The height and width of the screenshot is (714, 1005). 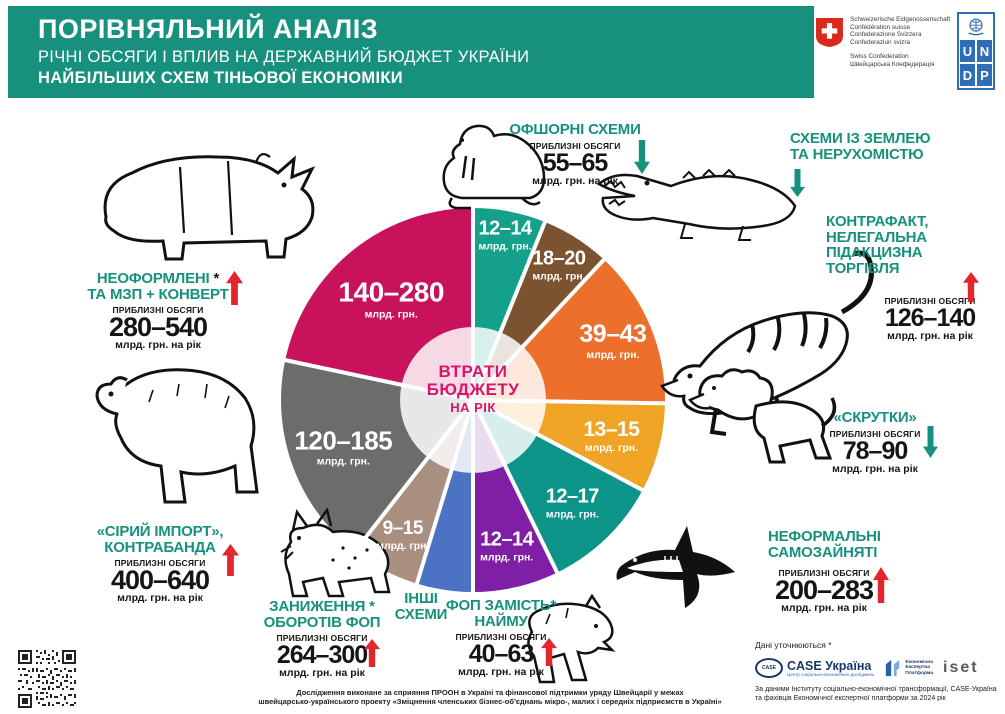 I want to click on swiss-text-line: Schweizerische Eidgenossenschaft, so click(x=900, y=19).